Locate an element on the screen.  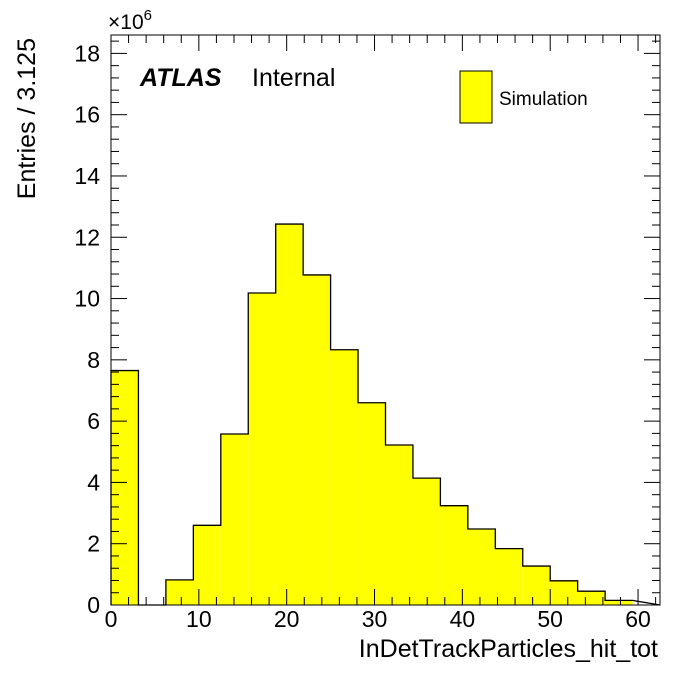
x-tick-label: 20 is located at coordinates (287, 619).